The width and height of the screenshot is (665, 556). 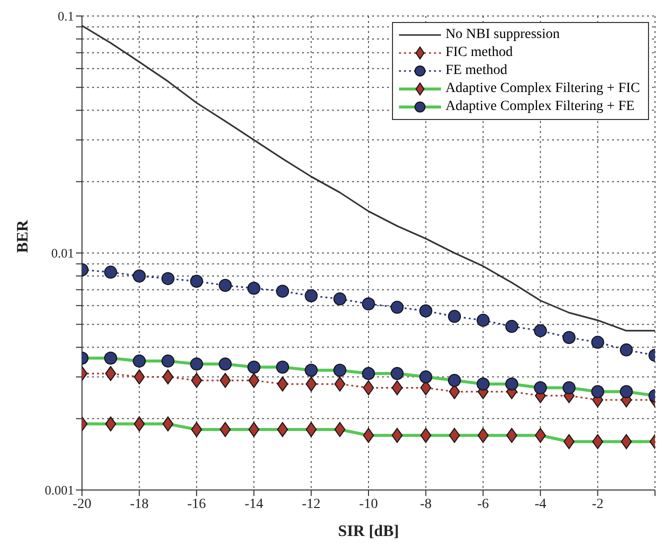 I want to click on legend-label: Adaptive Complex Filtering + FIC, so click(x=542, y=89).